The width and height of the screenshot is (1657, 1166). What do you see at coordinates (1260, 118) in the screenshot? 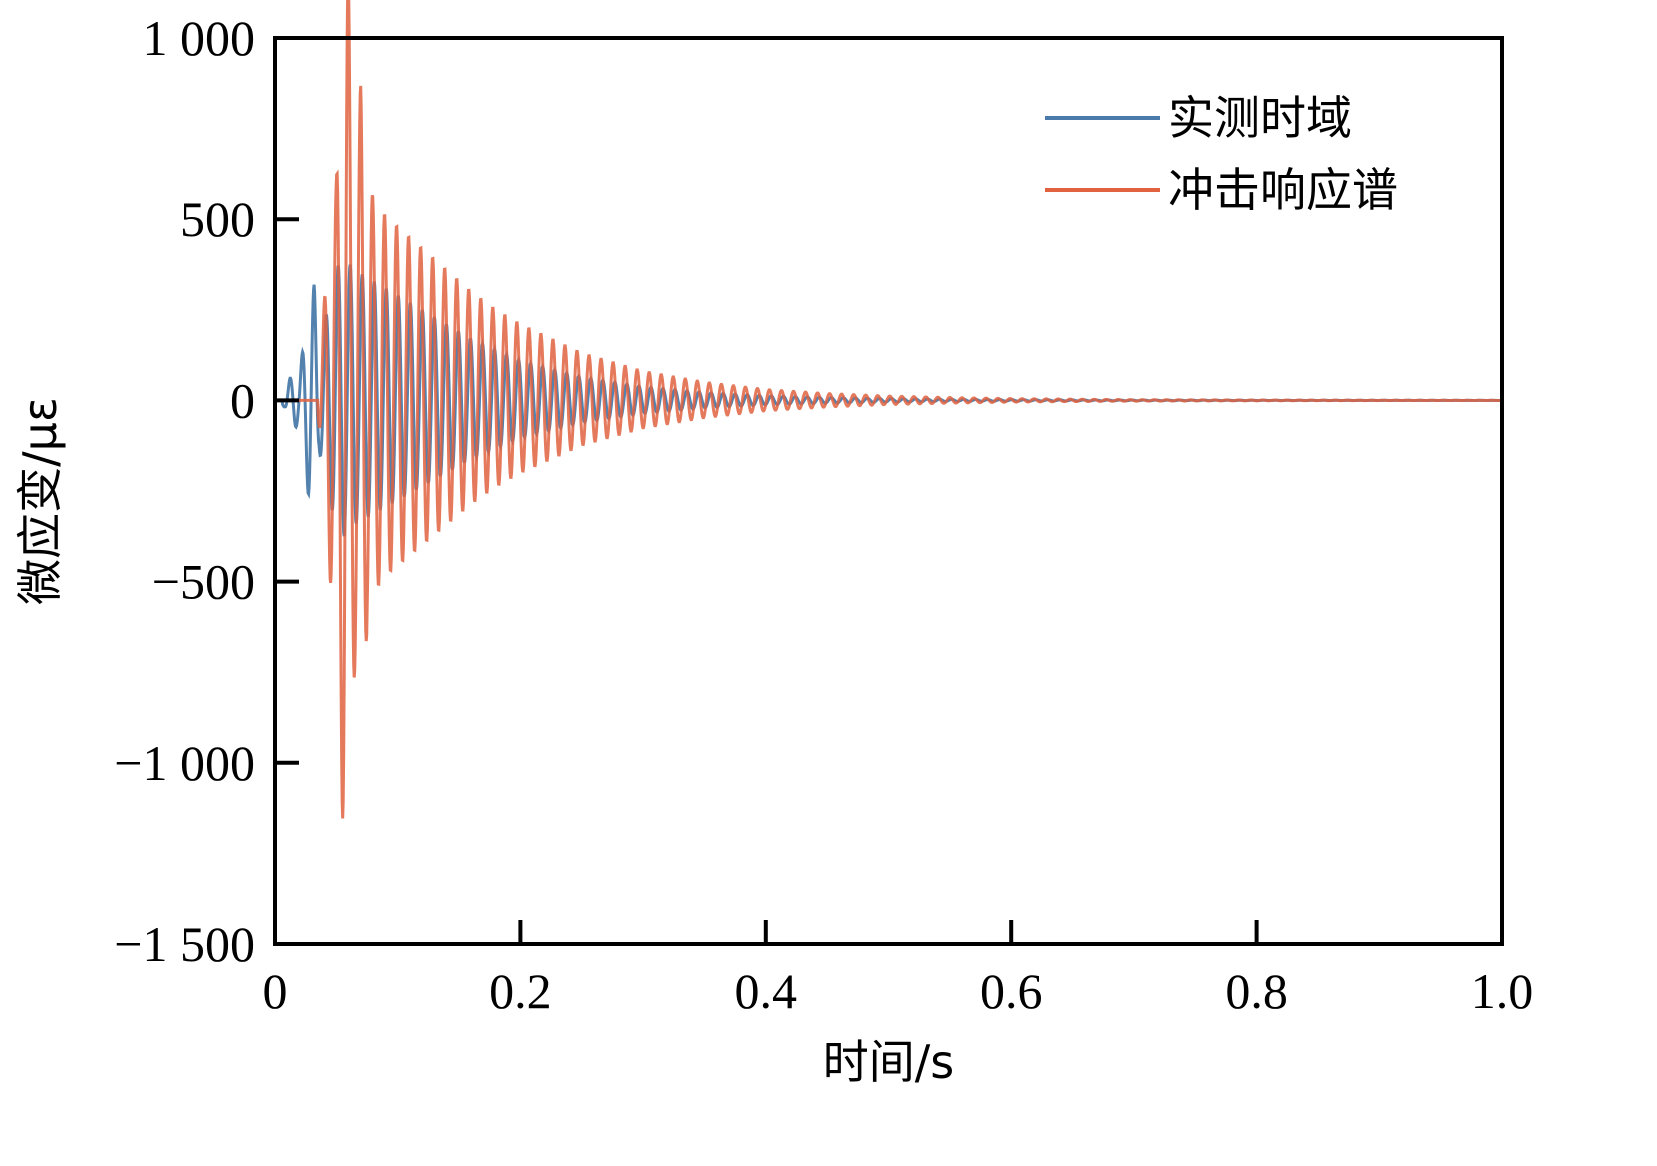
I see `legend-label-measured: 实测时域` at bounding box center [1260, 118].